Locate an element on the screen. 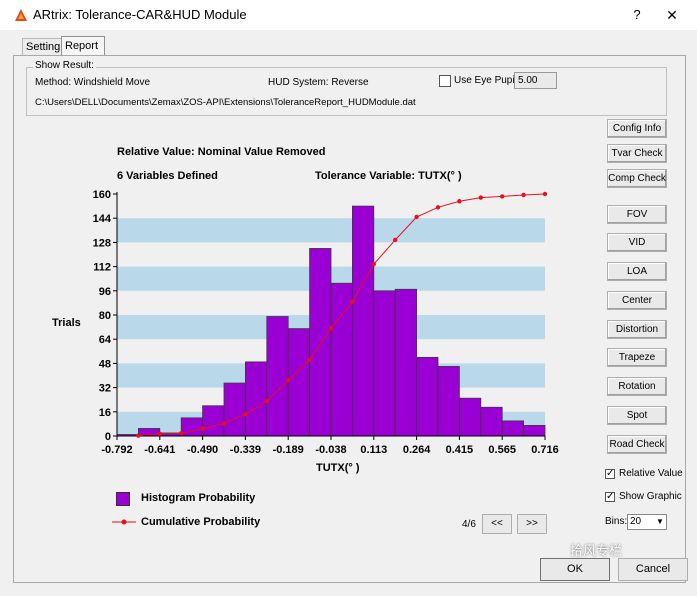 This screenshot has width=697, height=596. variables-defined-text: 6 Variables Defined is located at coordinates (167, 176).